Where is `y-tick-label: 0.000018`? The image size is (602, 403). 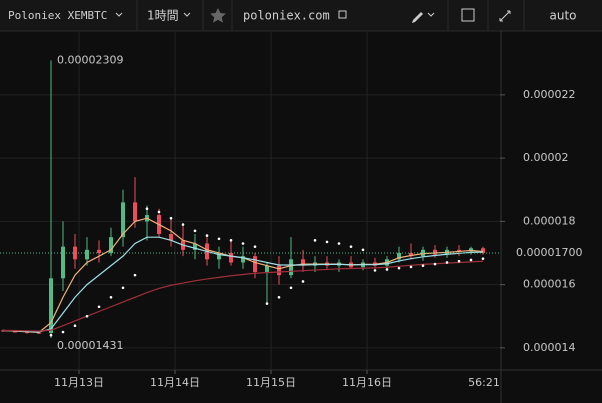 y-tick-label: 0.000018 is located at coordinates (549, 220).